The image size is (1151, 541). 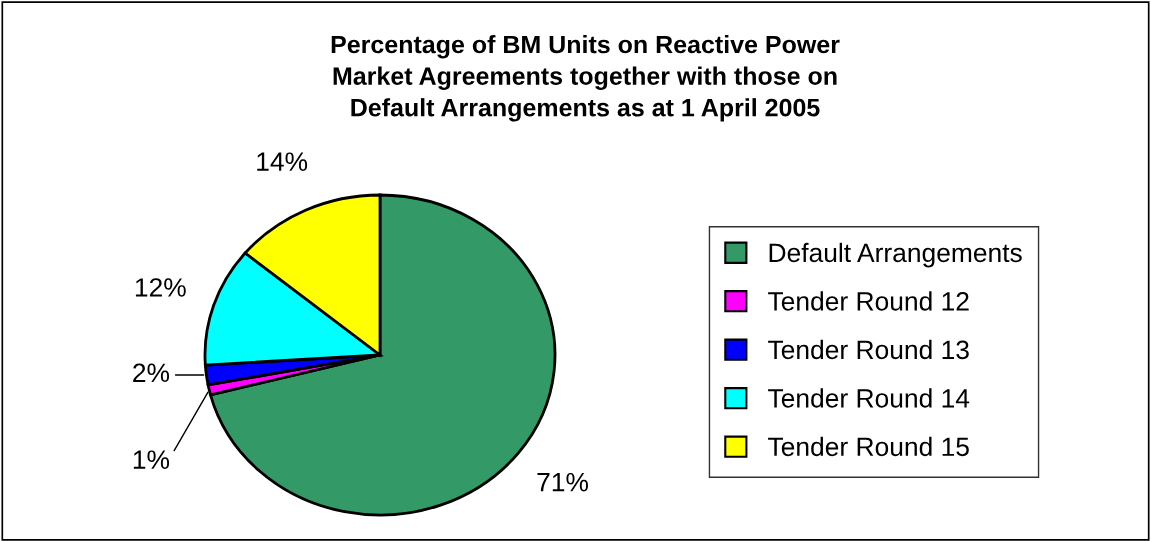 What do you see at coordinates (895, 255) in the screenshot?
I see `legend-label: Default Arrangements` at bounding box center [895, 255].